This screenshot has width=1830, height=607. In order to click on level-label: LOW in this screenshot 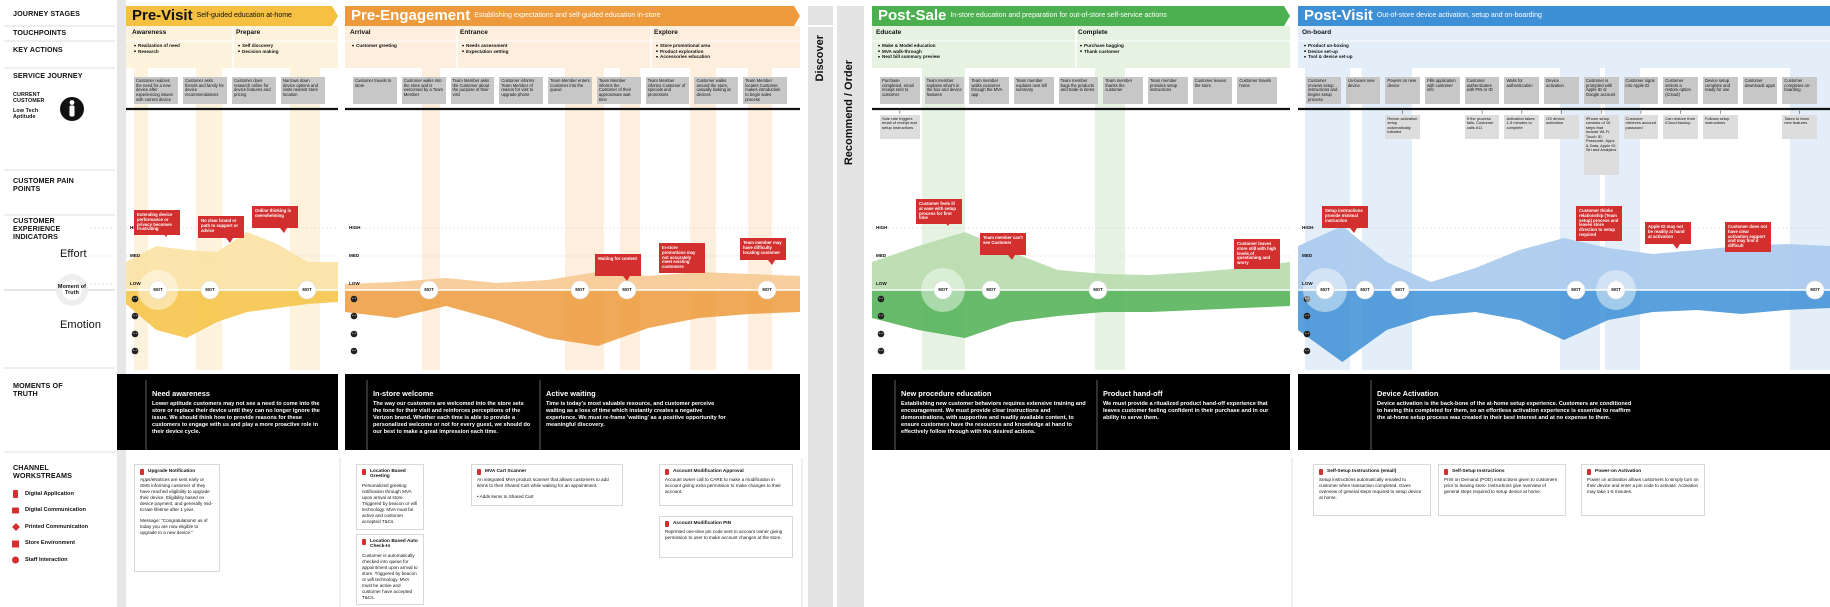, I will do `click(354, 283)`.